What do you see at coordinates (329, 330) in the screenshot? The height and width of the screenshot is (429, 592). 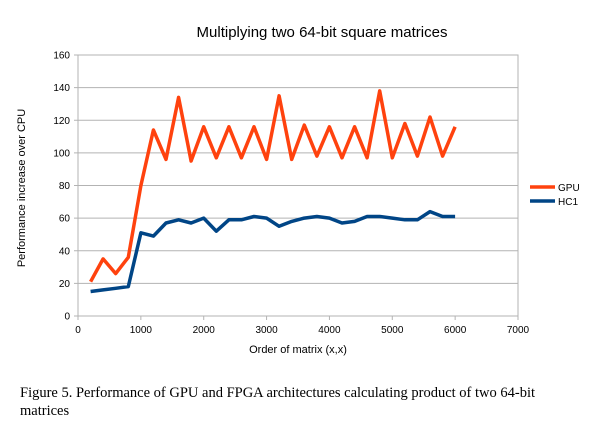 I see `x-tick-label: 4000` at bounding box center [329, 330].